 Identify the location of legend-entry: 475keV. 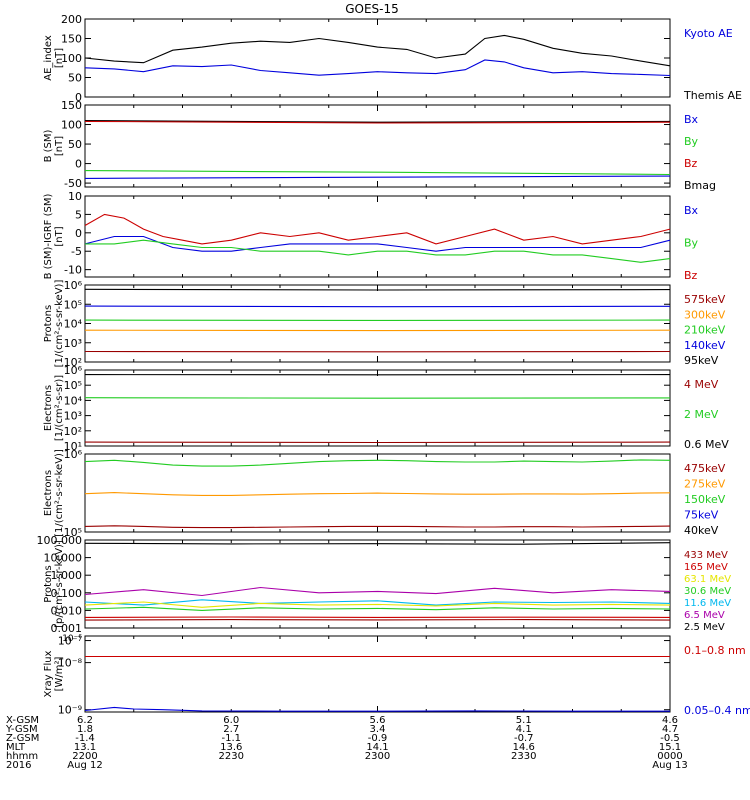
(705, 468).